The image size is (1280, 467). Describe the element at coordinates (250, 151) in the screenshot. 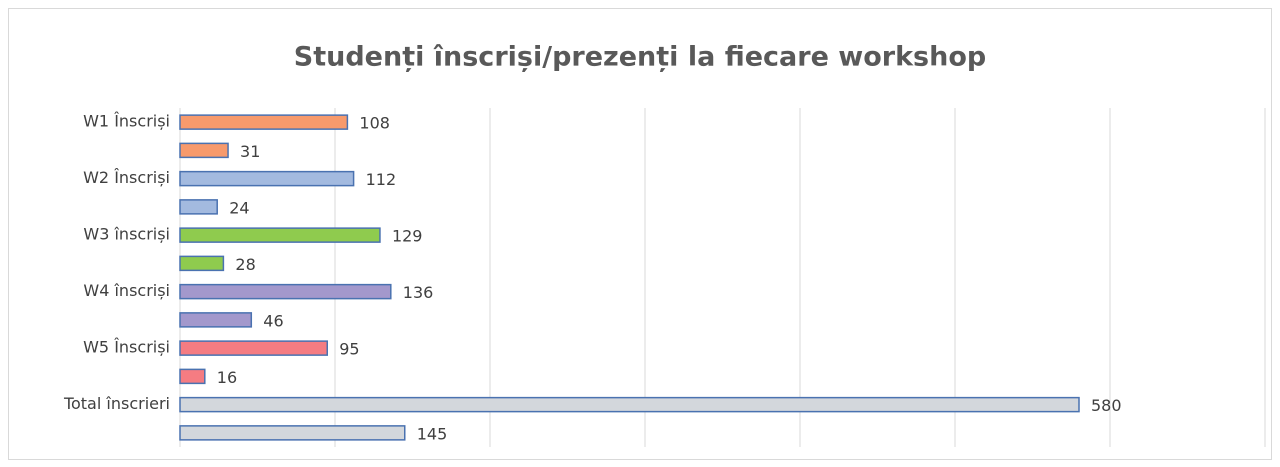

I see `data-label: 31` at that location.